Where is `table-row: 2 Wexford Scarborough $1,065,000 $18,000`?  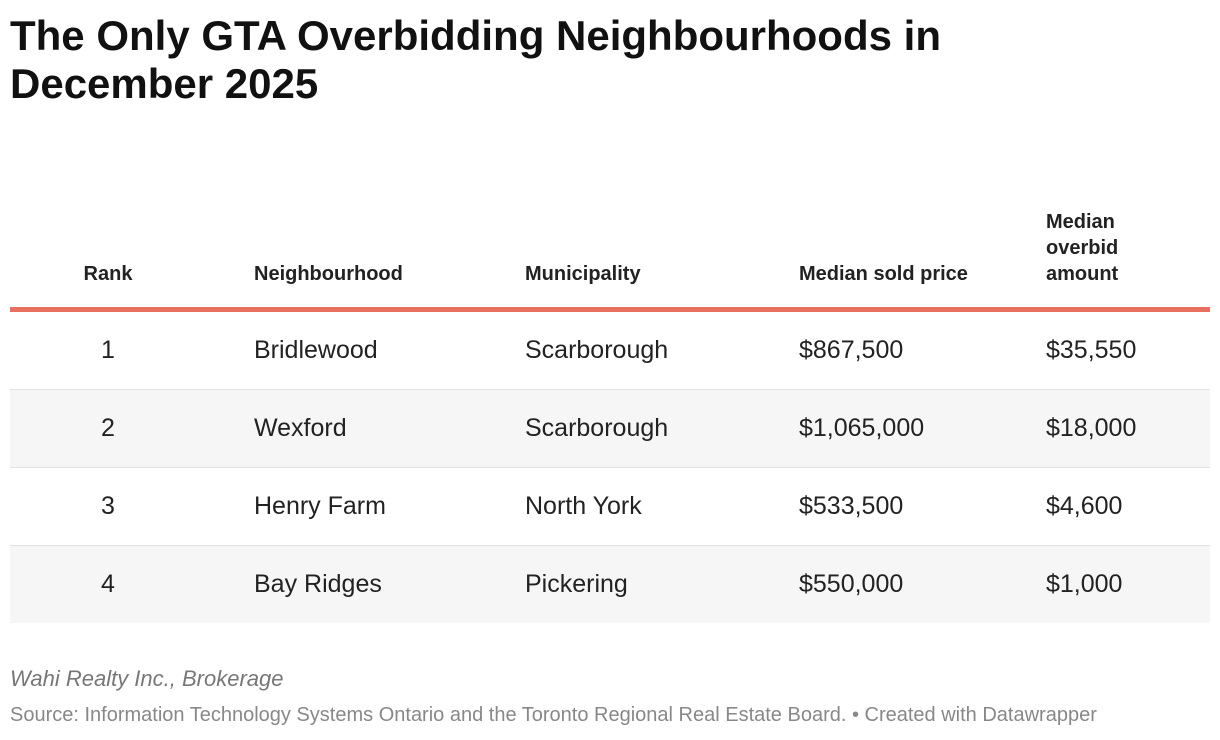 table-row: 2 Wexford Scarborough $1,065,000 $18,000 is located at coordinates (610, 428).